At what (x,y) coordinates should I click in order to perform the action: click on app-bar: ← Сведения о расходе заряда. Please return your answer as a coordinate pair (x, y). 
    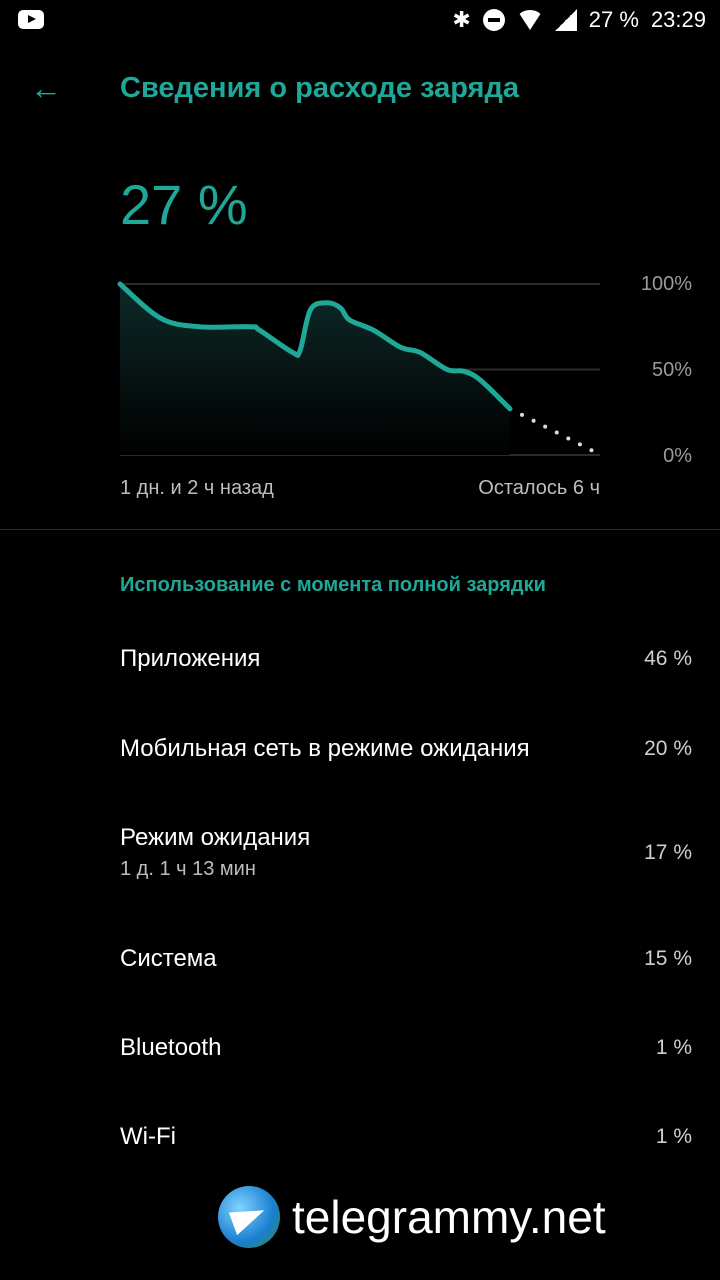
    Looking at the image, I should click on (360, 88).